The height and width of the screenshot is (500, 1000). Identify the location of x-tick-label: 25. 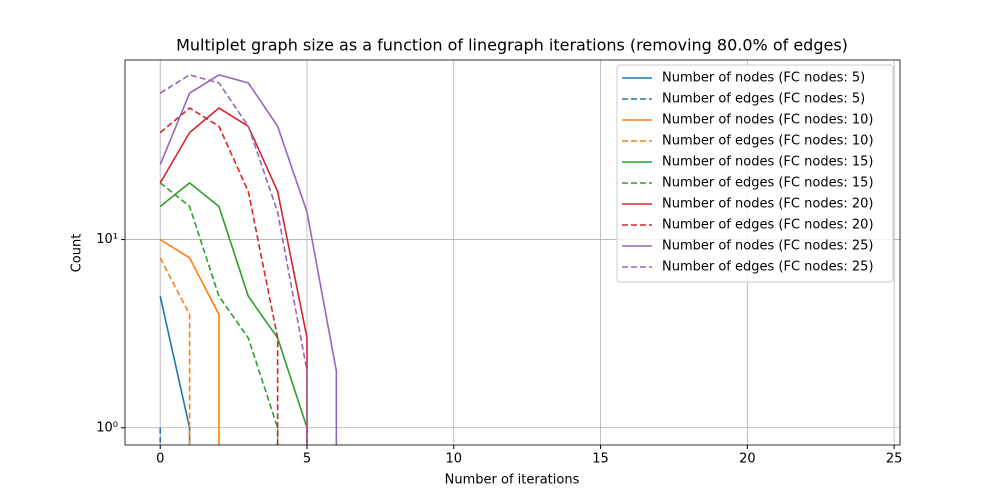
(894, 459).